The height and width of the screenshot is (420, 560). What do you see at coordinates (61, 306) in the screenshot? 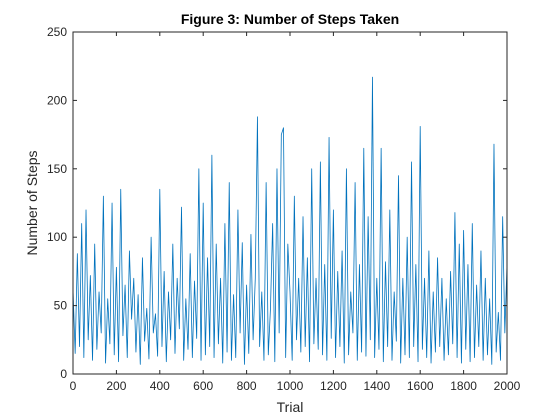
I see `y-tick-label: 50` at bounding box center [61, 306].